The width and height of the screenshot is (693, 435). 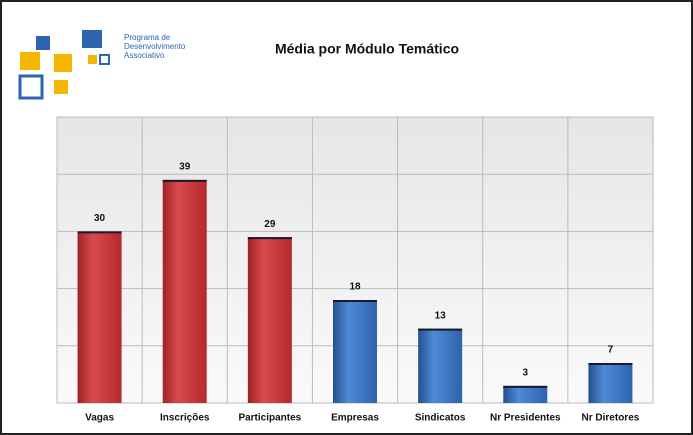 What do you see at coordinates (355, 418) in the screenshot?
I see `x-tick-label: Empresas` at bounding box center [355, 418].